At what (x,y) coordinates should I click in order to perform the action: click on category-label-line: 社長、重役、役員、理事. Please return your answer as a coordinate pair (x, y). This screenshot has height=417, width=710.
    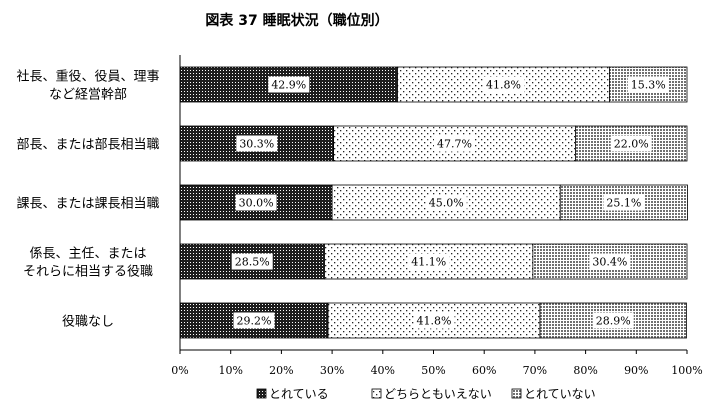
    Looking at the image, I should click on (87, 77).